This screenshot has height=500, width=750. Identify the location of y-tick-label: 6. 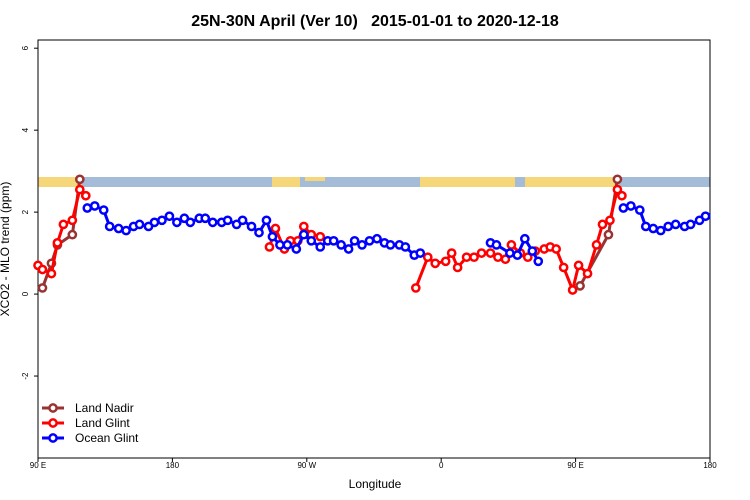
(25, 47).